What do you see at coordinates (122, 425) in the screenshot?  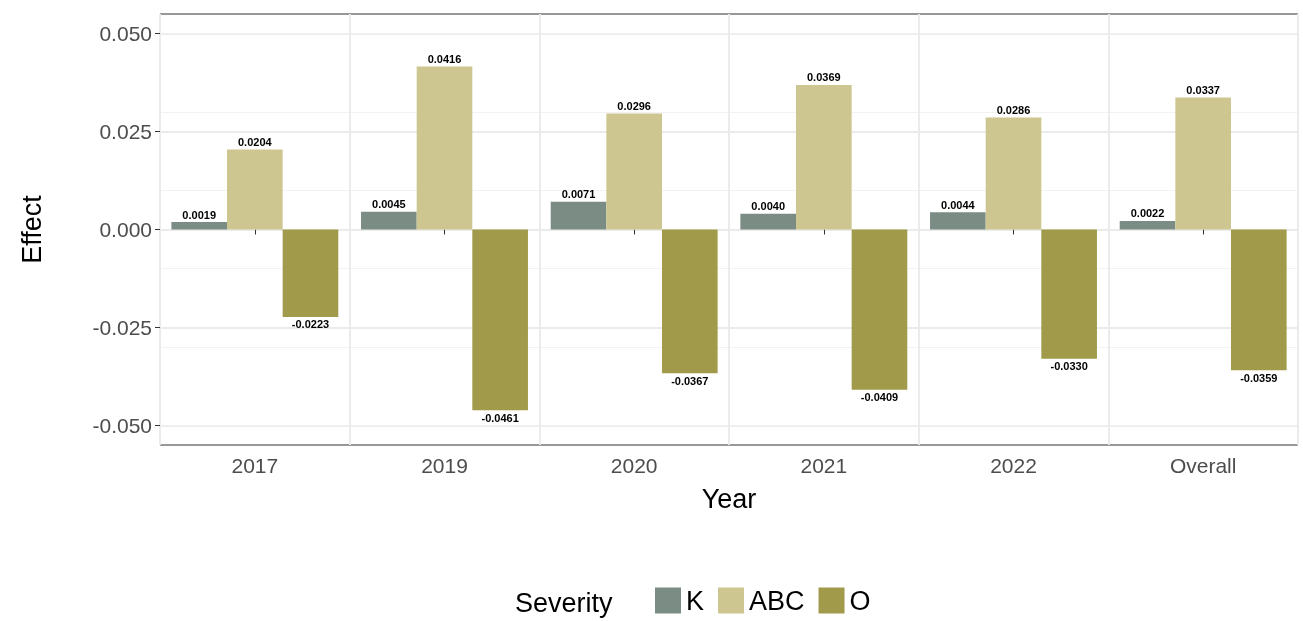 I see `y-tick-label: -0.050` at bounding box center [122, 425].